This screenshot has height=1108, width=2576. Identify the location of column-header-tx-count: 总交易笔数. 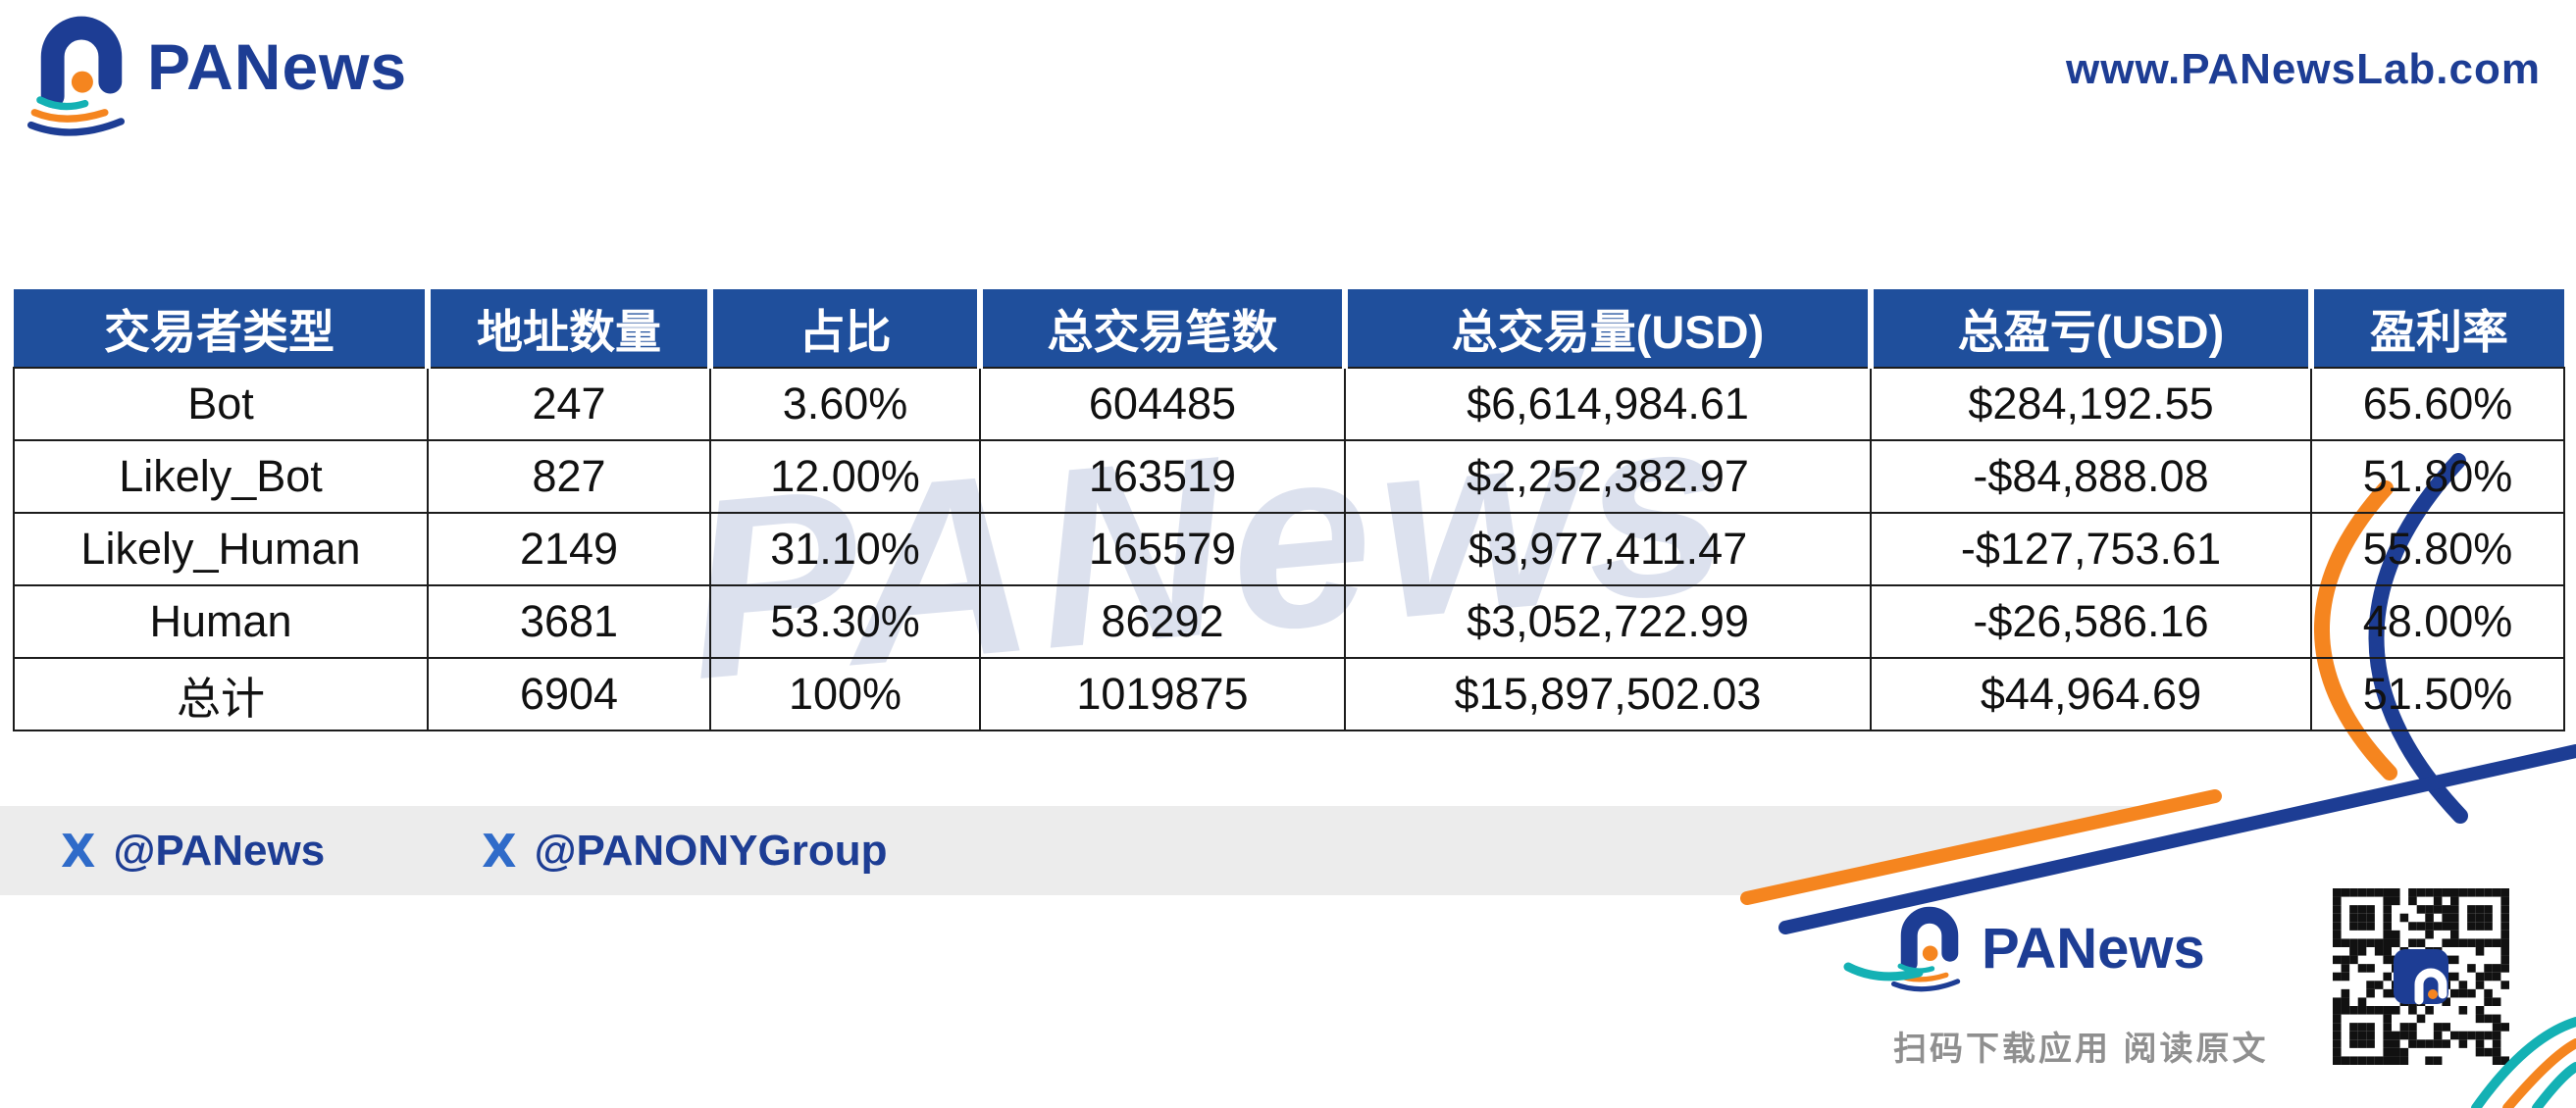
(1161, 329).